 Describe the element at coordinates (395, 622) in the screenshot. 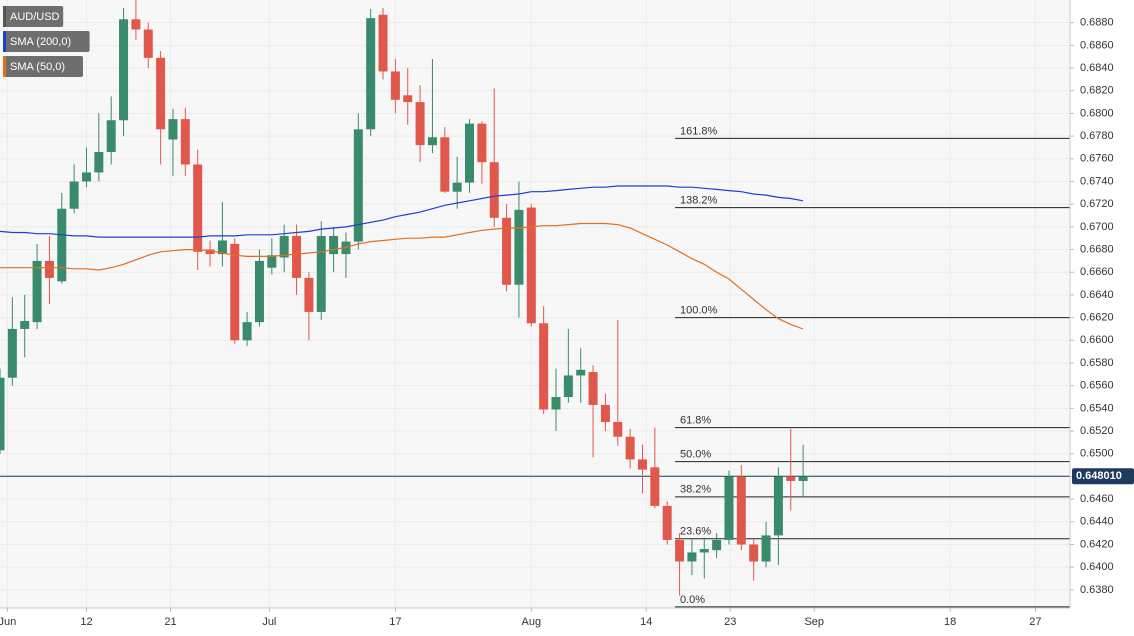

I see `x-tick-label: 17` at that location.